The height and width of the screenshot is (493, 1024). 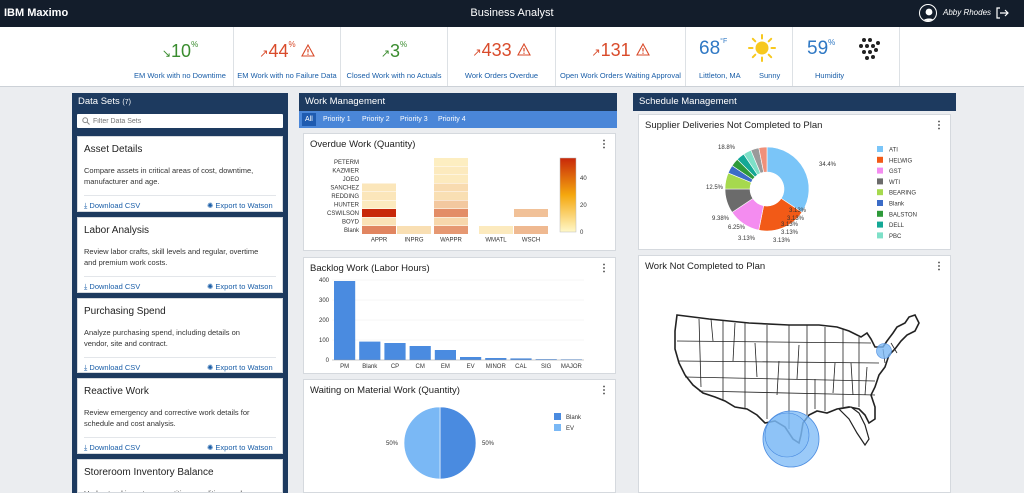 I want to click on donut-value-label: 18.8%, so click(x=727, y=148).